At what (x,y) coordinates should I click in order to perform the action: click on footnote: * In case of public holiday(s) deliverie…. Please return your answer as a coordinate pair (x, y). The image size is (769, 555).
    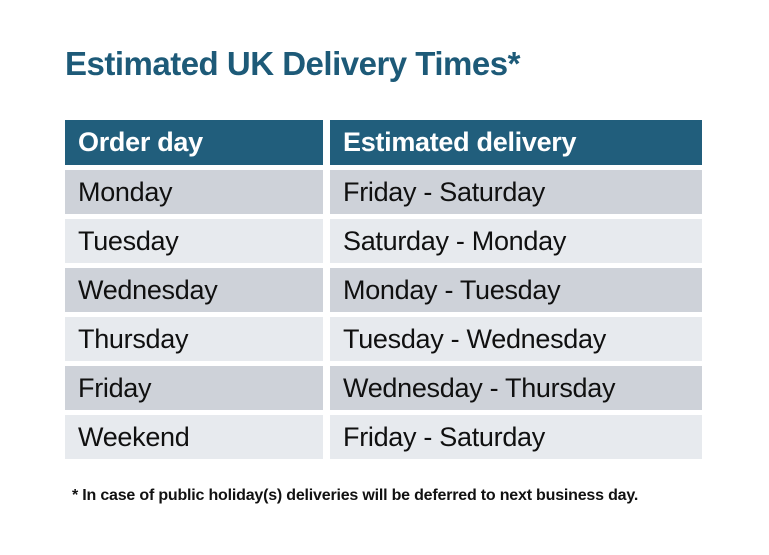
    Looking at the image, I should click on (355, 495).